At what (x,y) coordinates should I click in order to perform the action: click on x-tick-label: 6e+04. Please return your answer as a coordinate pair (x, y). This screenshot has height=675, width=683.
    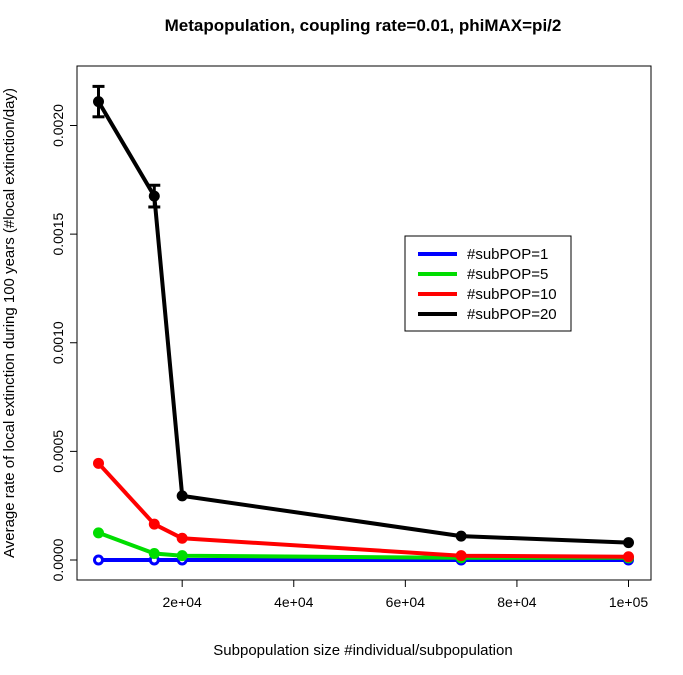
    Looking at the image, I should click on (406, 602).